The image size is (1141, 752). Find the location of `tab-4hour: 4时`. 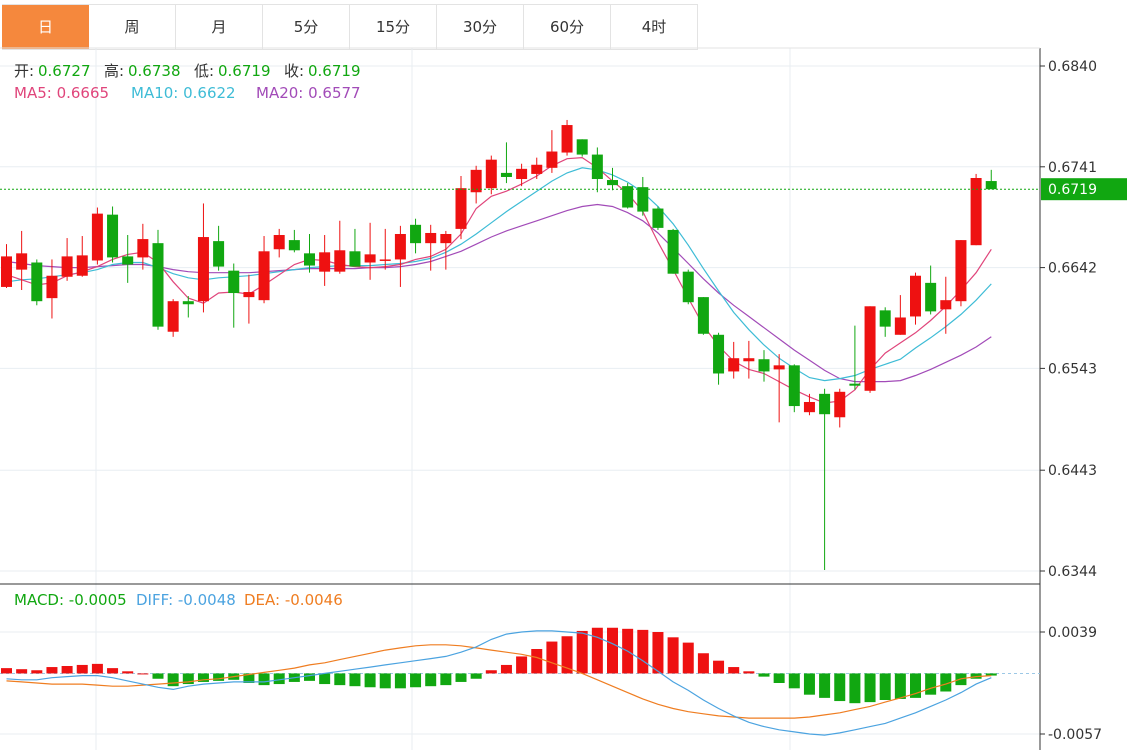

tab-4hour: 4时 is located at coordinates (654, 27).